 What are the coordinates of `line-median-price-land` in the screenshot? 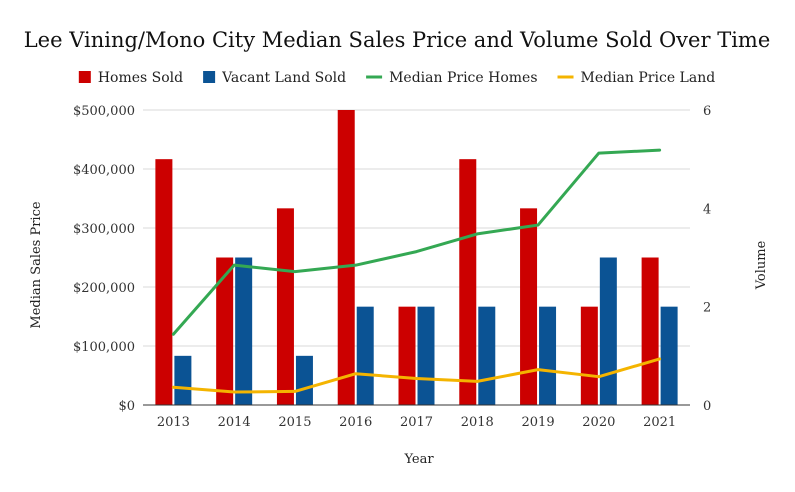 It's located at (416, 375).